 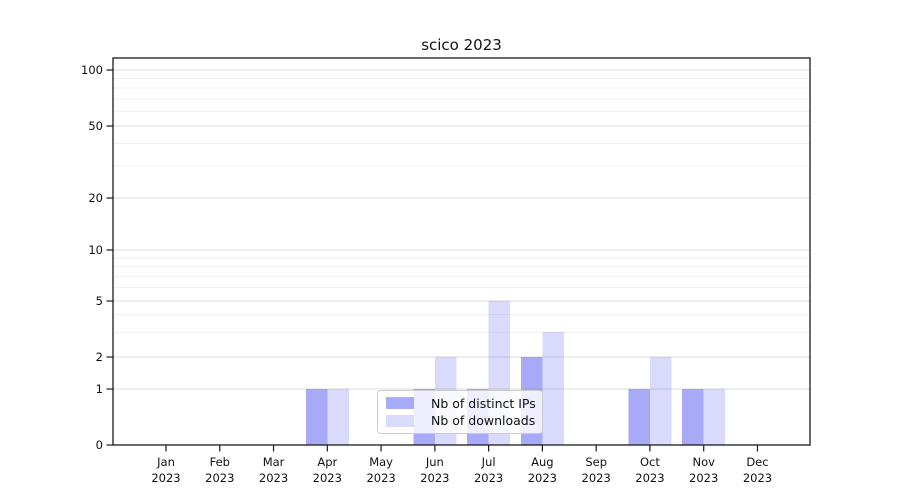 I want to click on x-tick-label-month-oct: Oct, so click(x=650, y=462).